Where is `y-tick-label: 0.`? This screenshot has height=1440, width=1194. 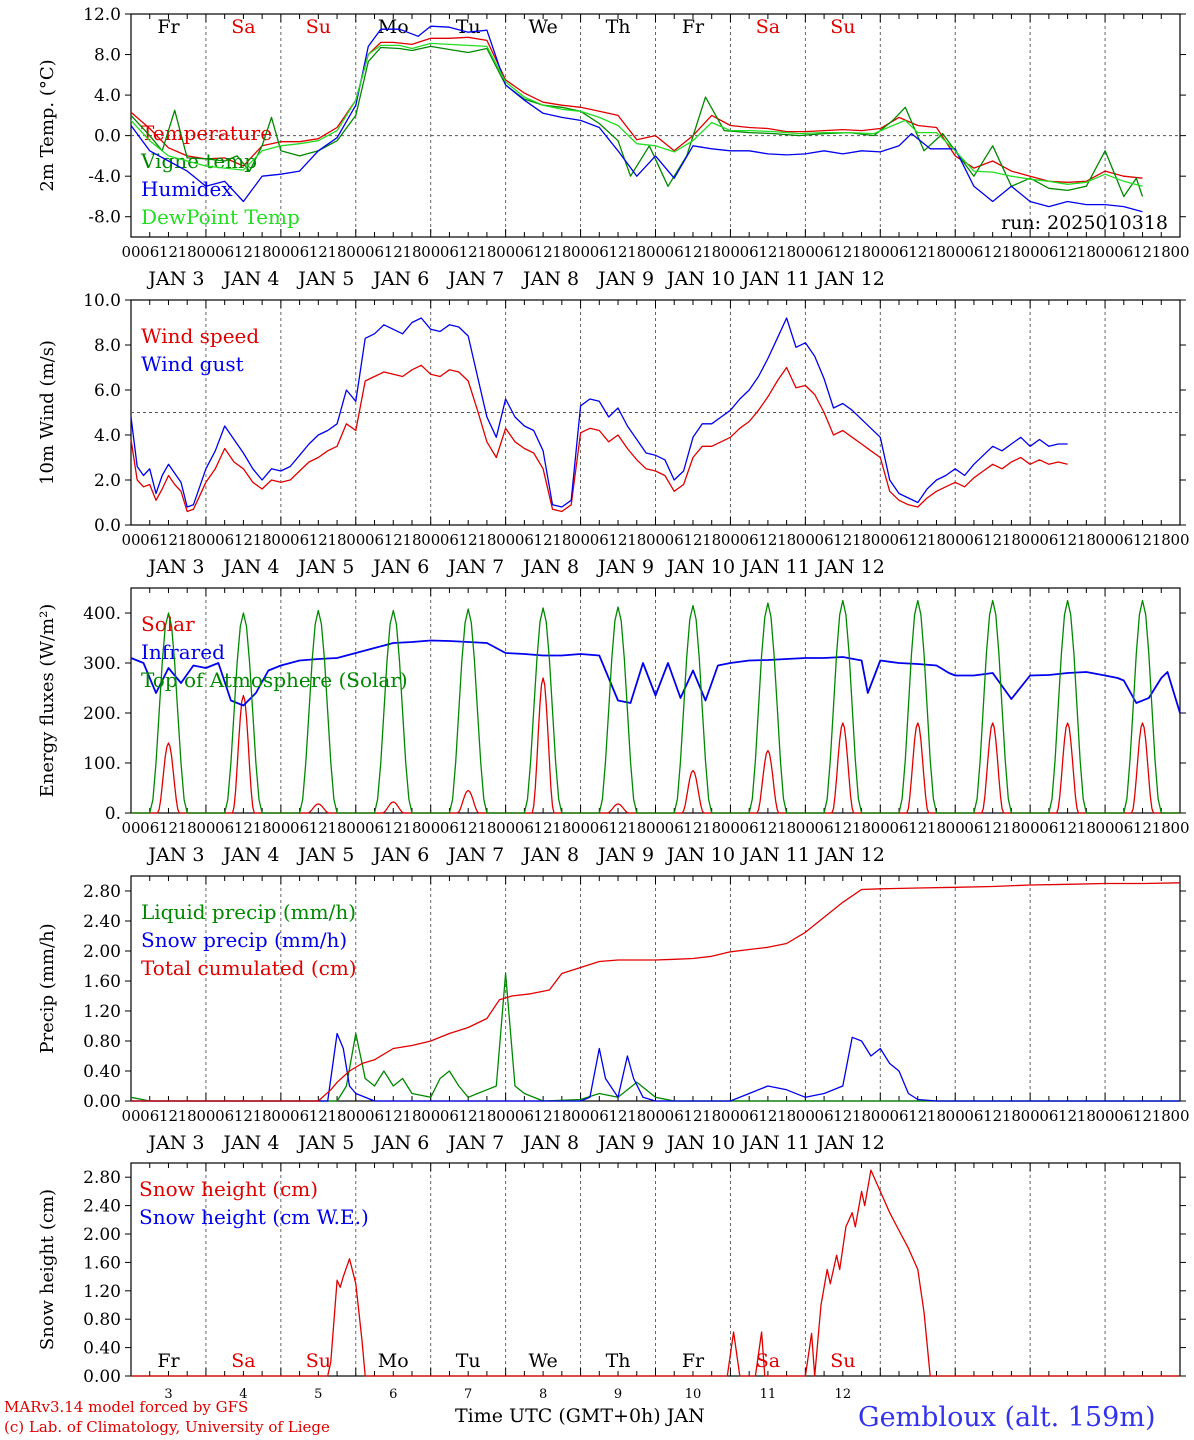 y-tick-label: 0. is located at coordinates (113, 814).